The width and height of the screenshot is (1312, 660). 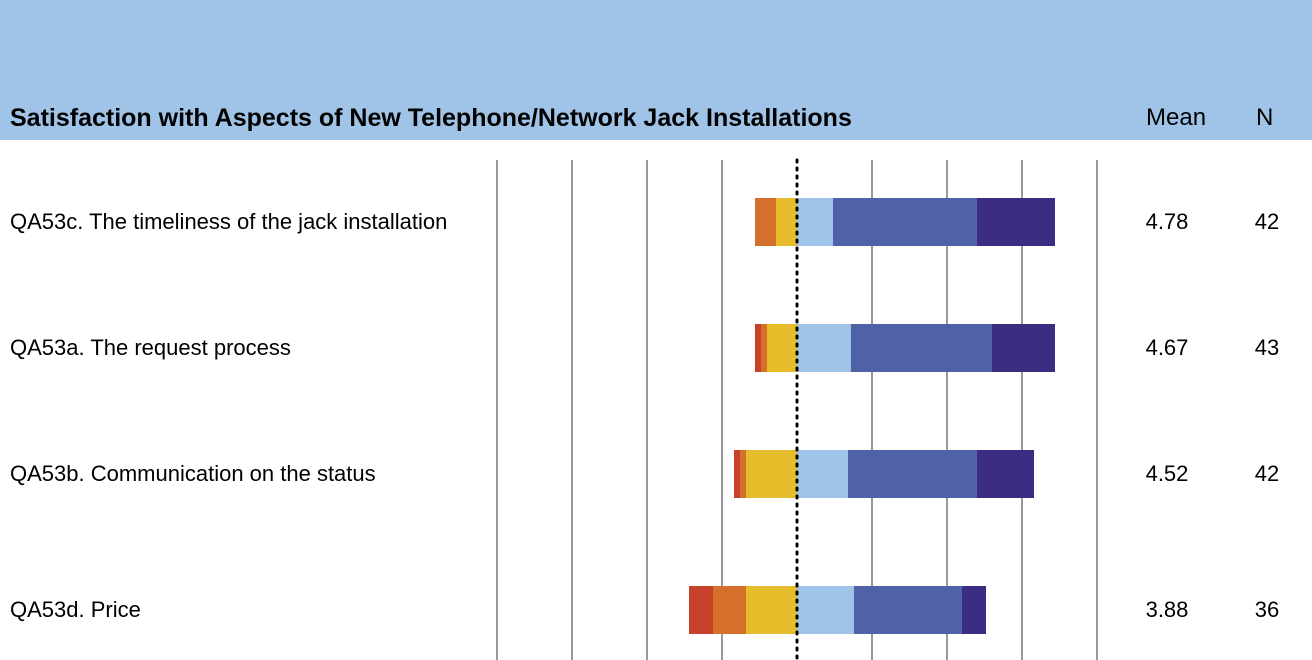 I want to click on mean-value: 3.88, so click(x=1167, y=609).